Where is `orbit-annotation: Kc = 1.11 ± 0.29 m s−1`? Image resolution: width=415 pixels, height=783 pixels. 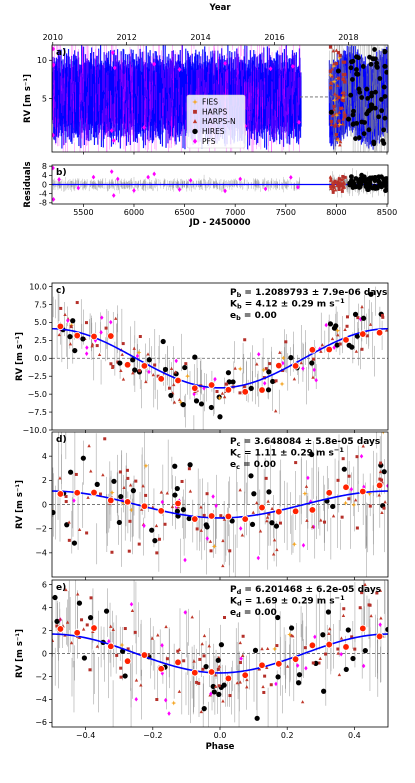 orbit-annotation: Kc = 1.11 ± 0.29 m s−1 is located at coordinates (287, 453).